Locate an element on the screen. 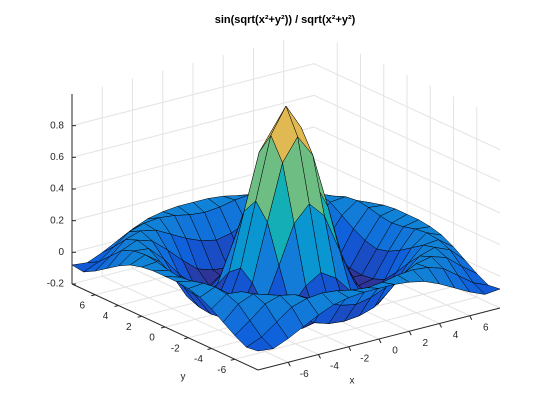 The height and width of the screenshot is (420, 560). y-tick-label: -6 is located at coordinates (221, 370).